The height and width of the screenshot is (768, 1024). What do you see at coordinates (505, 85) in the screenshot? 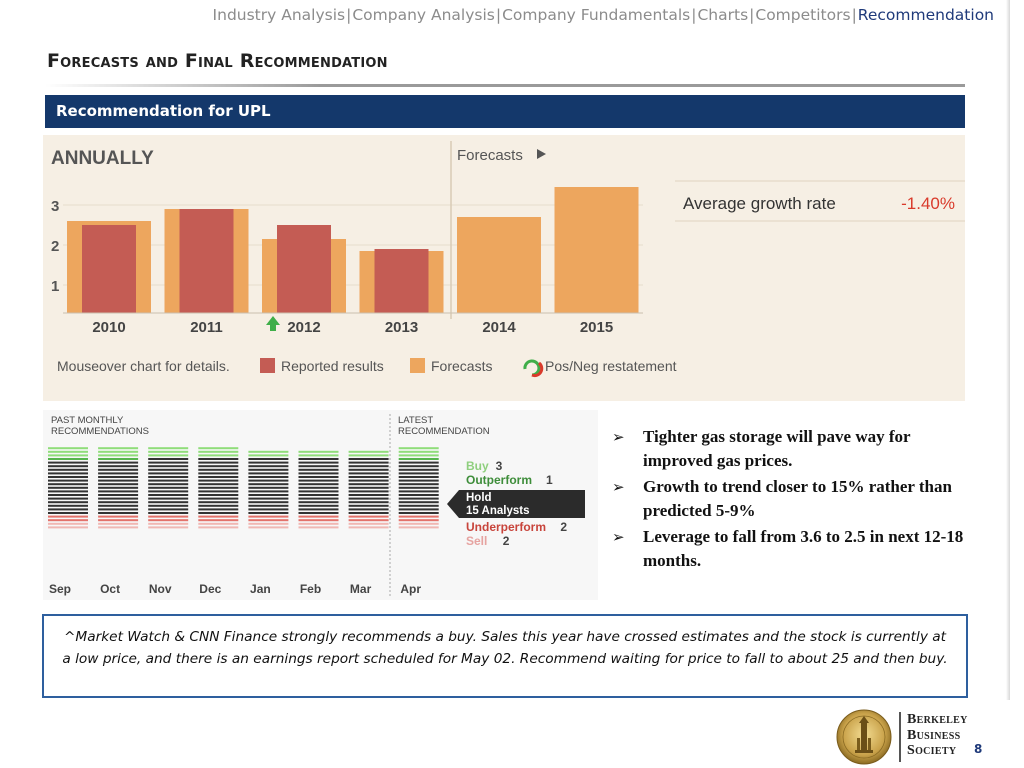
I see `title-divider` at bounding box center [505, 85].